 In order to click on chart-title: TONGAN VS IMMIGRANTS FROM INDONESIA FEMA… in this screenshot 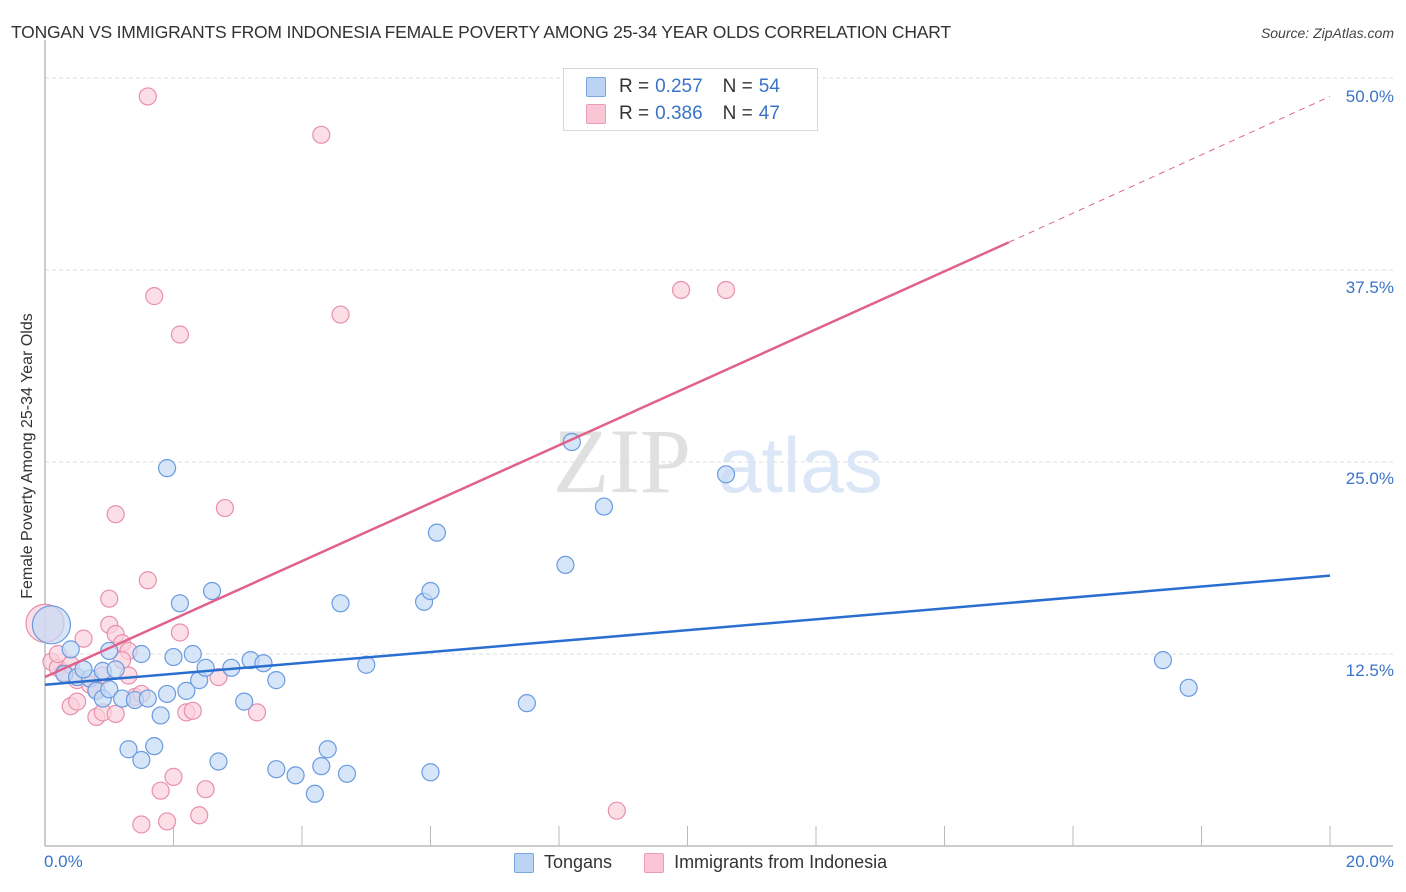, I will do `click(481, 32)`.